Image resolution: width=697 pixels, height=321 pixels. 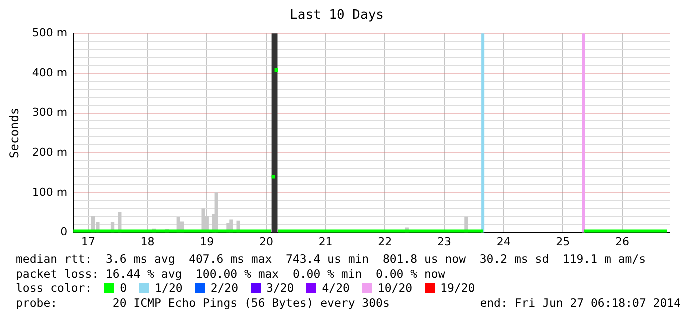 What do you see at coordinates (50, 73) in the screenshot?
I see `y-tick-label: 400 m` at bounding box center [50, 73].